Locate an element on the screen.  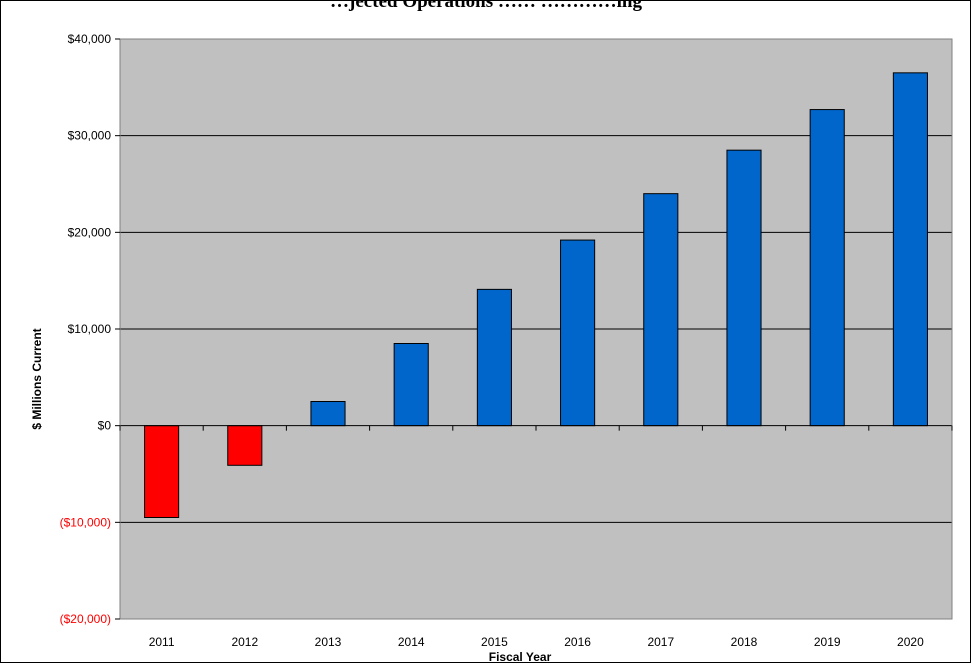
y-tick-label: ($10,000) is located at coordinates (85, 522).